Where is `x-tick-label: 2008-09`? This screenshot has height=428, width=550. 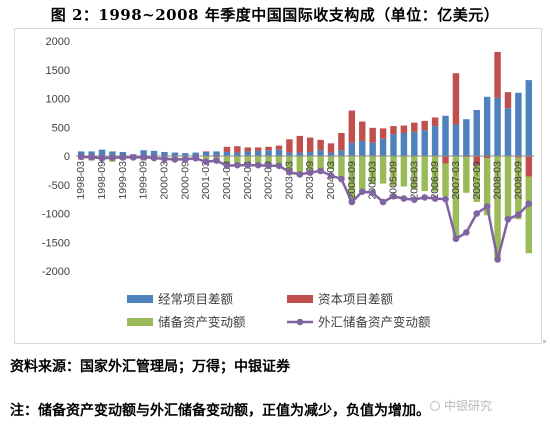 x-tick-label: 2008-09 is located at coordinates (518, 180).